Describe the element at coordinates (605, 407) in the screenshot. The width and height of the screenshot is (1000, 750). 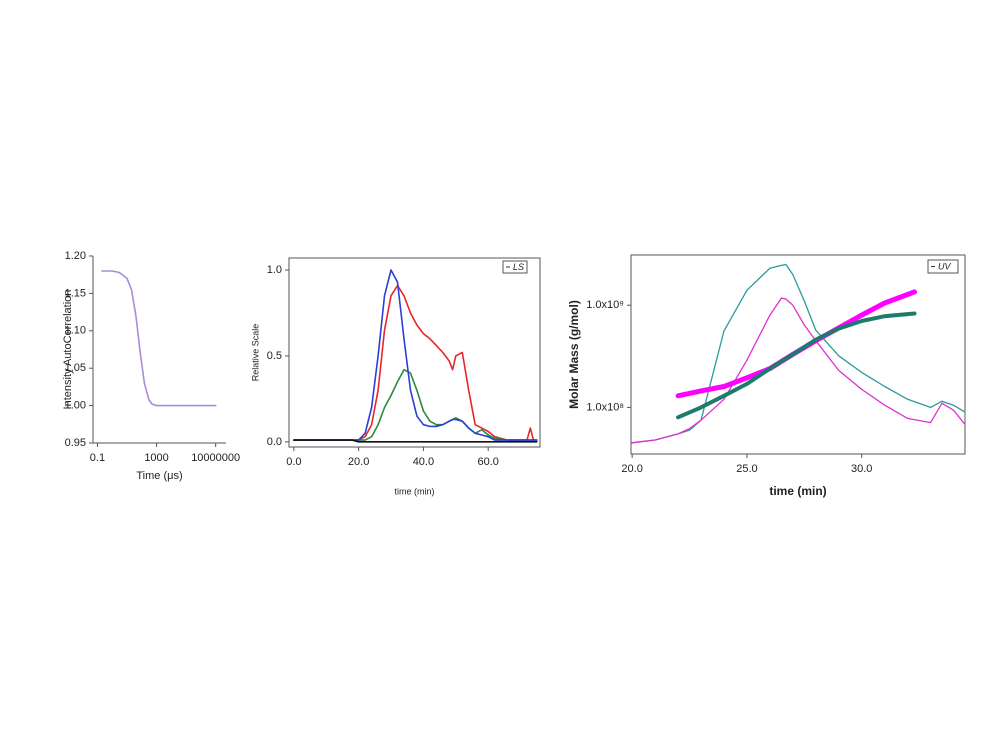
I see `y-tick-label: 1.0x10⁸` at that location.